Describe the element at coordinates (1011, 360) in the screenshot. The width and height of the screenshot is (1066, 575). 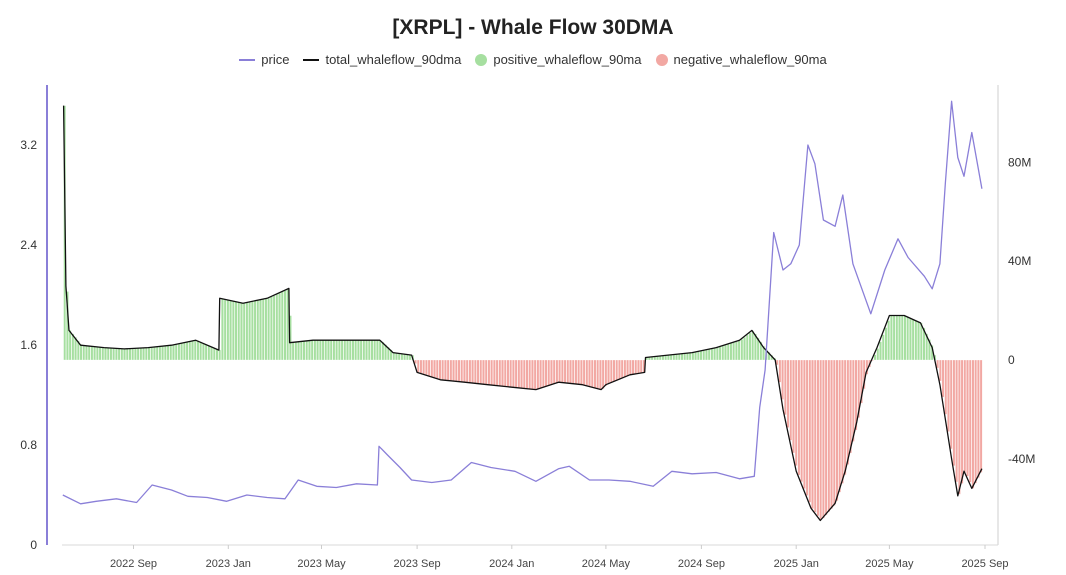
I see `y-right-tick-label: 0` at that location.